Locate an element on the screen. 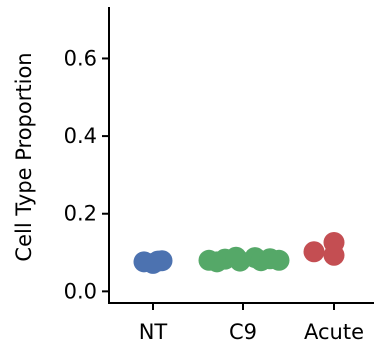 The image size is (374, 346). data-points is located at coordinates (239, 252).